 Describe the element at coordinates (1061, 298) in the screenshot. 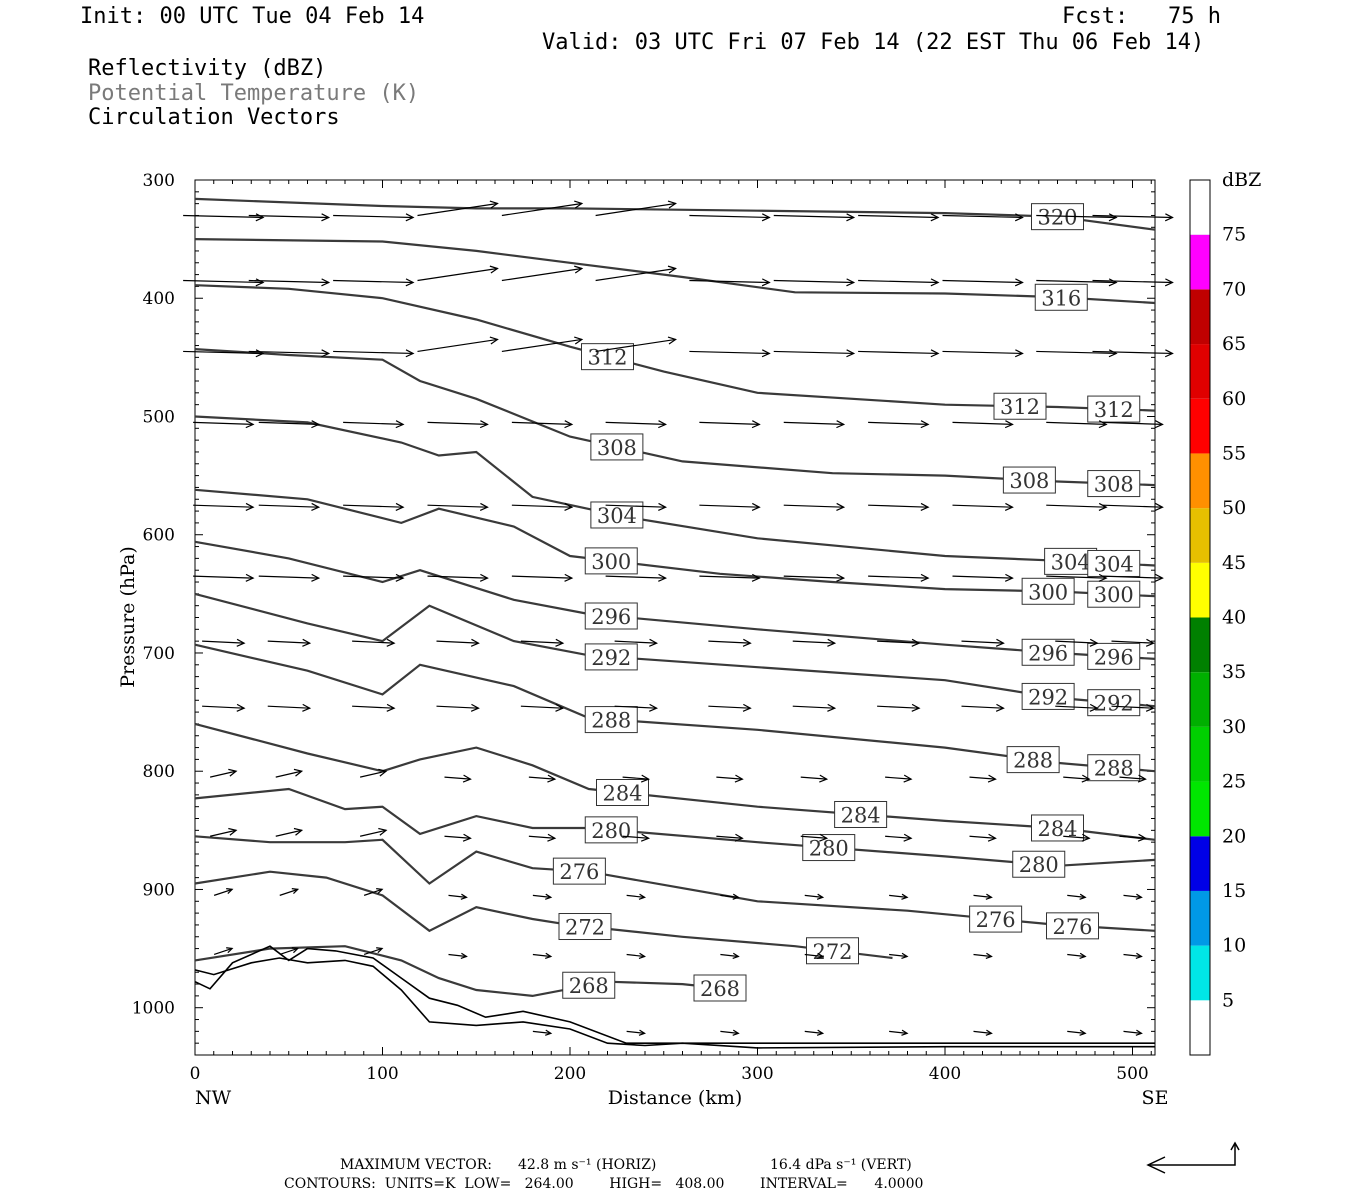

I see `contour-label-316: 316` at that location.